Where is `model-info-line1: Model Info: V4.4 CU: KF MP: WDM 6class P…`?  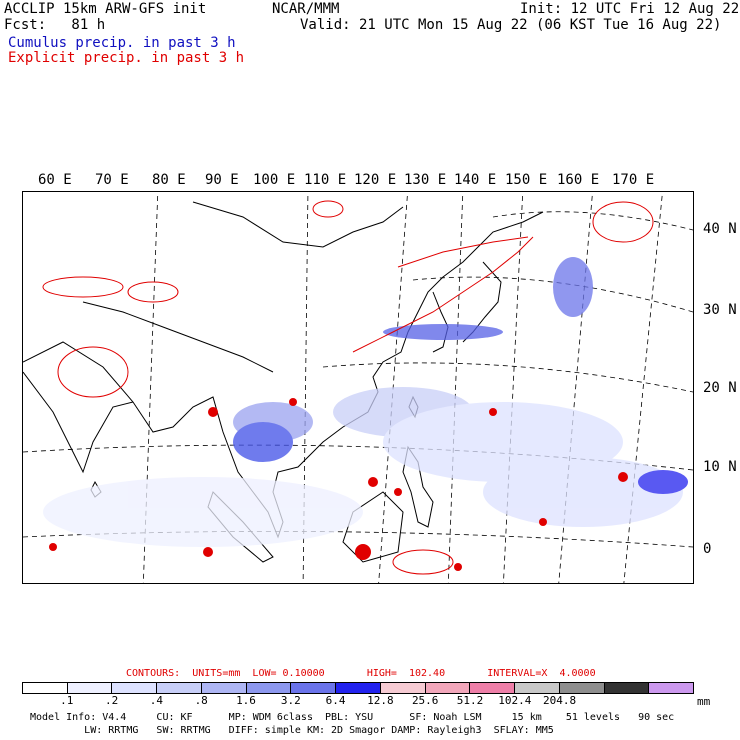 model-info-line1: Model Info: V4.4 CU: KF MP: WDM 6class P… is located at coordinates (352, 717).